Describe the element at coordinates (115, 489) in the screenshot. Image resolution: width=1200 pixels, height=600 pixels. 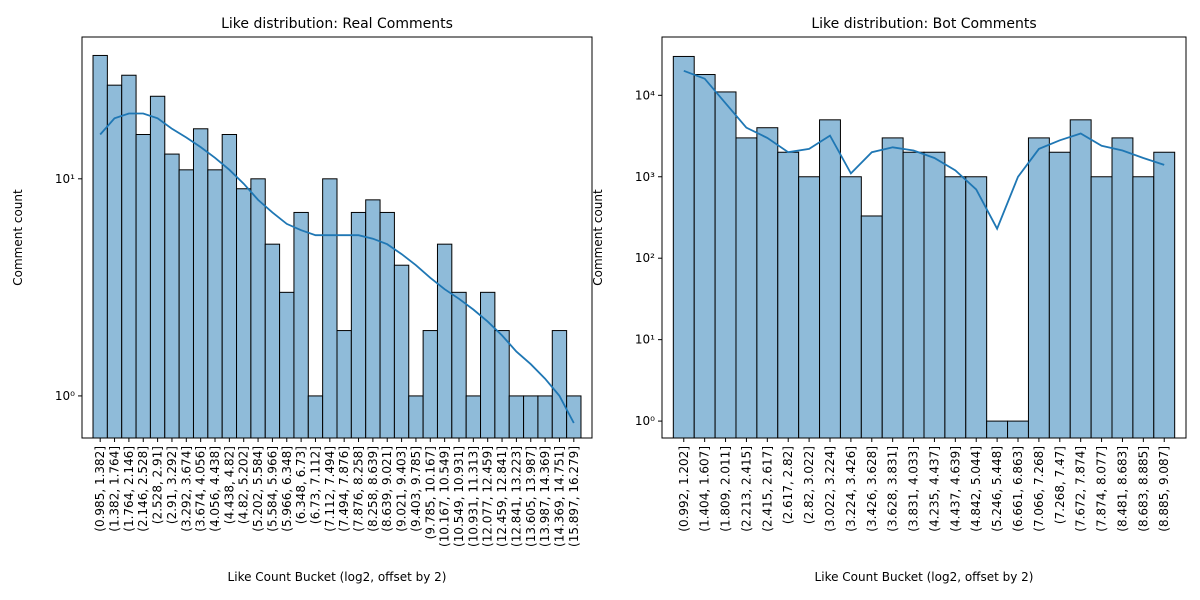
I see `x-tick-label: (1.382, 1.764]` at that location.